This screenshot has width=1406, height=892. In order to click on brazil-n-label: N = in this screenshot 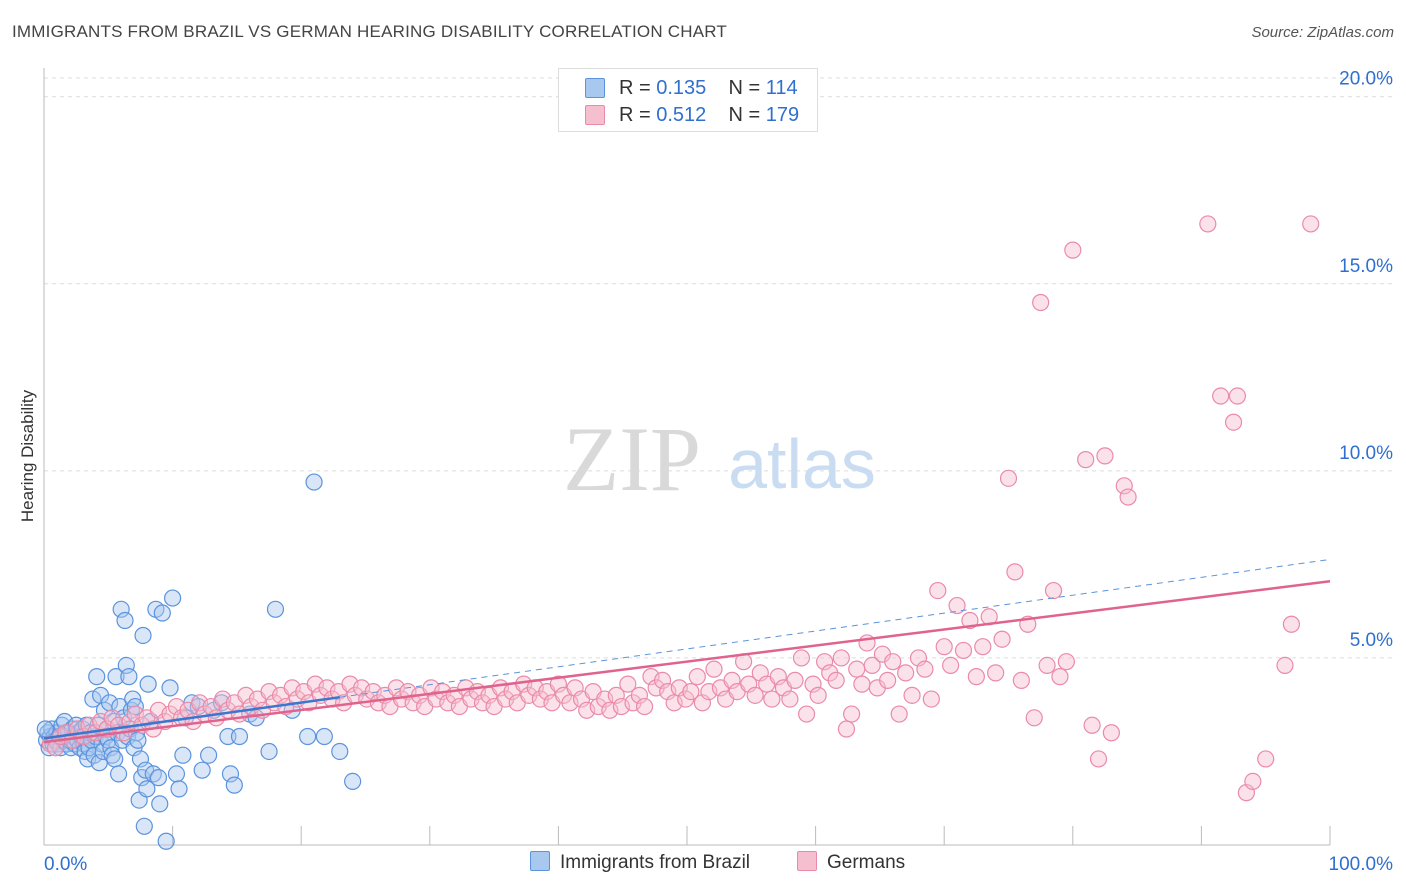, I will do `click(744, 88)`.